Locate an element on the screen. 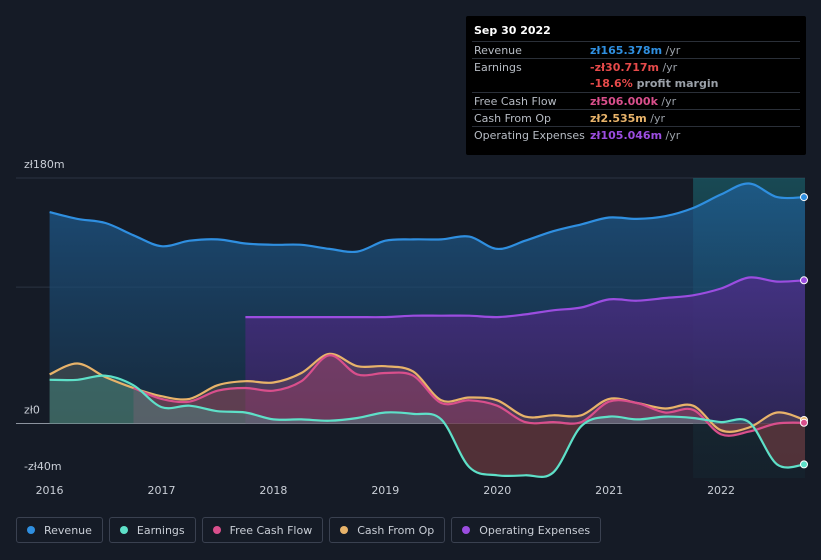 The width and height of the screenshot is (821, 560). x-tick-label: 2019 is located at coordinates (385, 490).